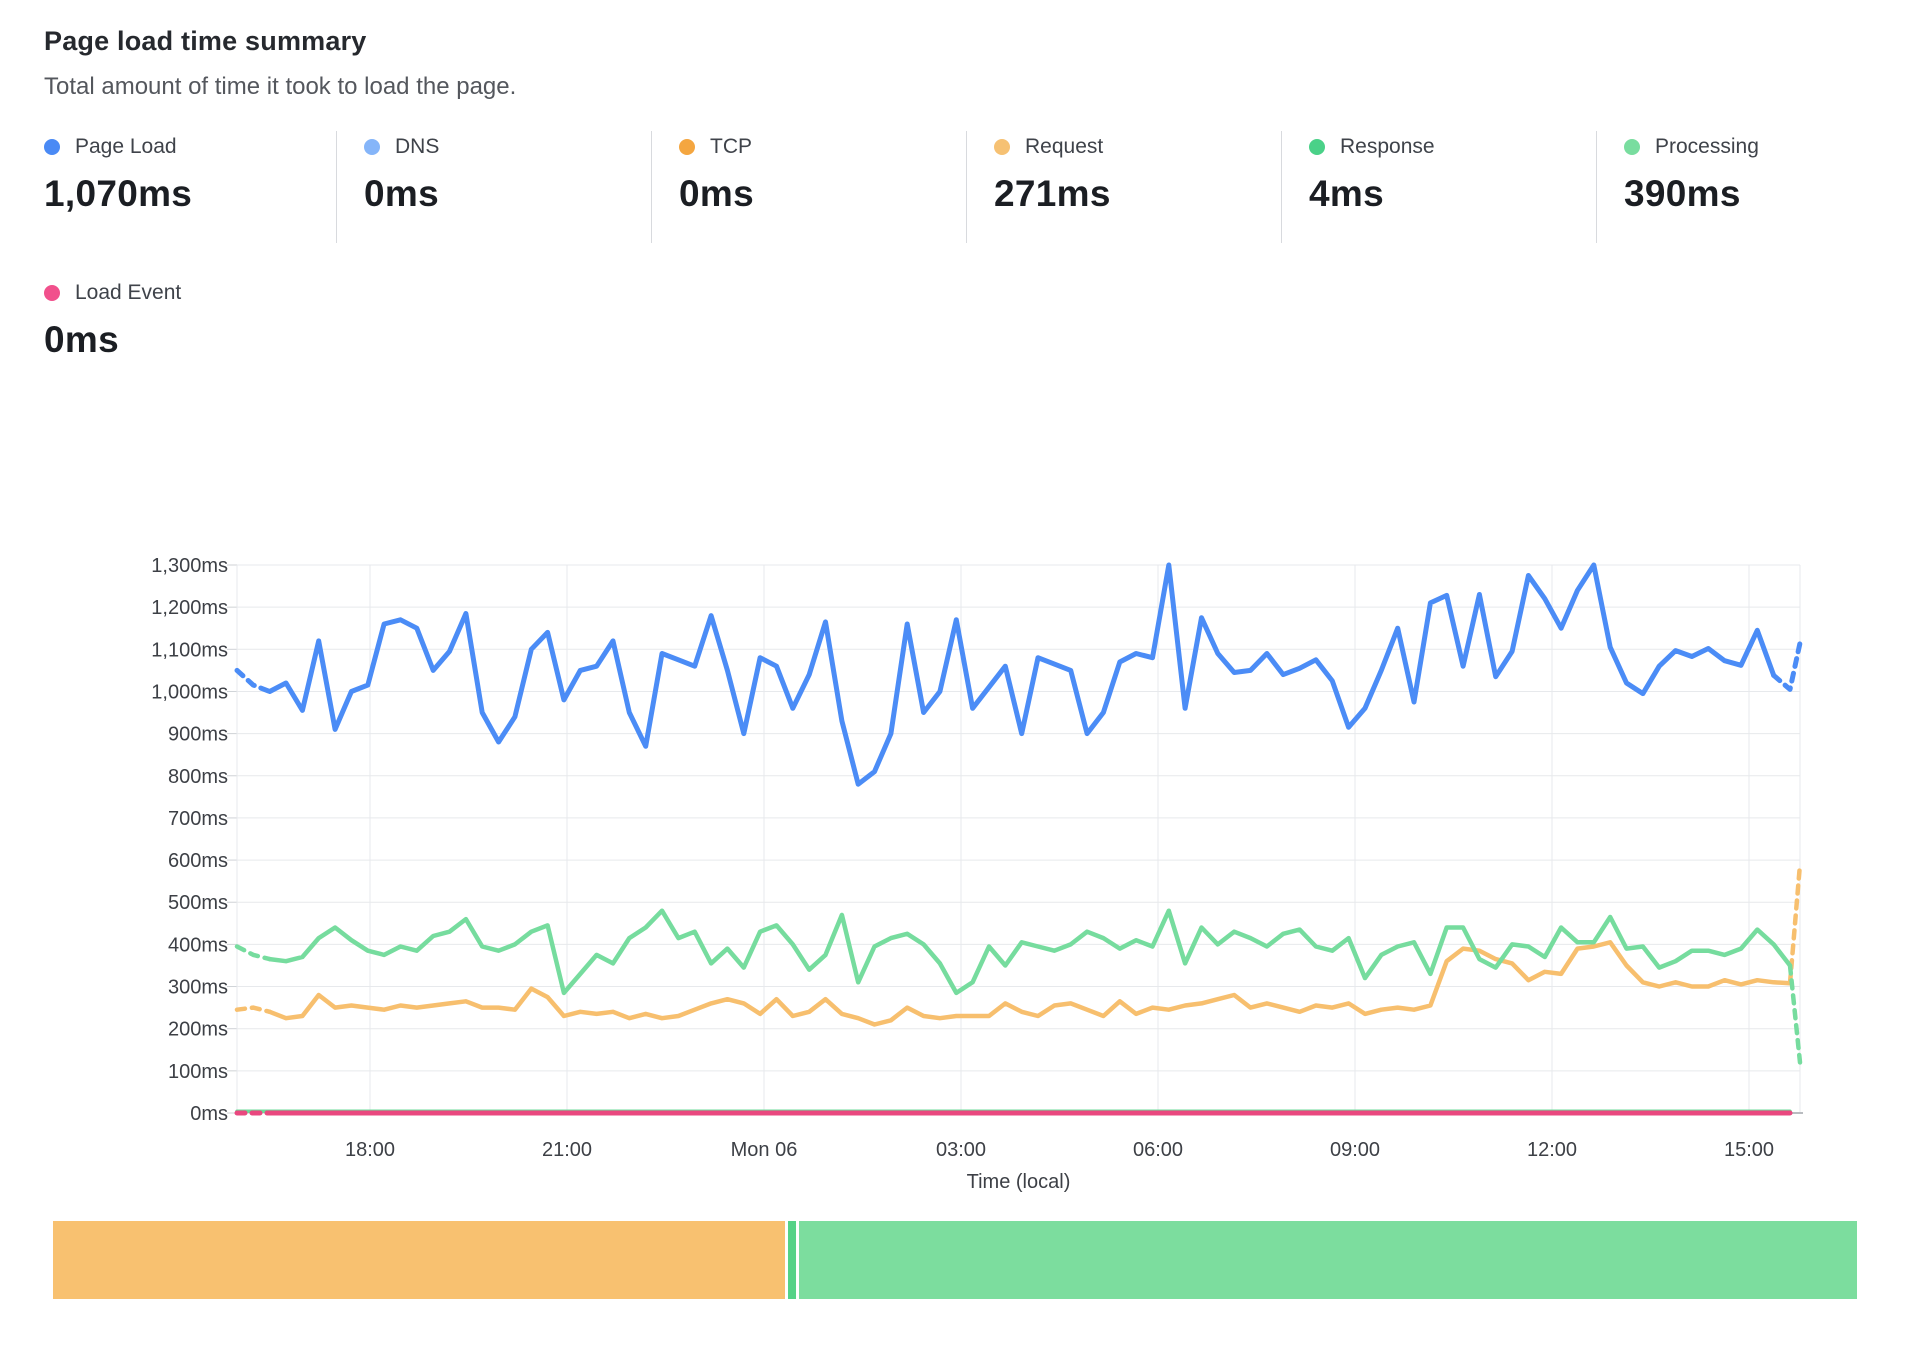 Image resolution: width=1910 pixels, height=1352 pixels. What do you see at coordinates (189, 608) in the screenshot?
I see `svg-text: 1,200ms` at bounding box center [189, 608].